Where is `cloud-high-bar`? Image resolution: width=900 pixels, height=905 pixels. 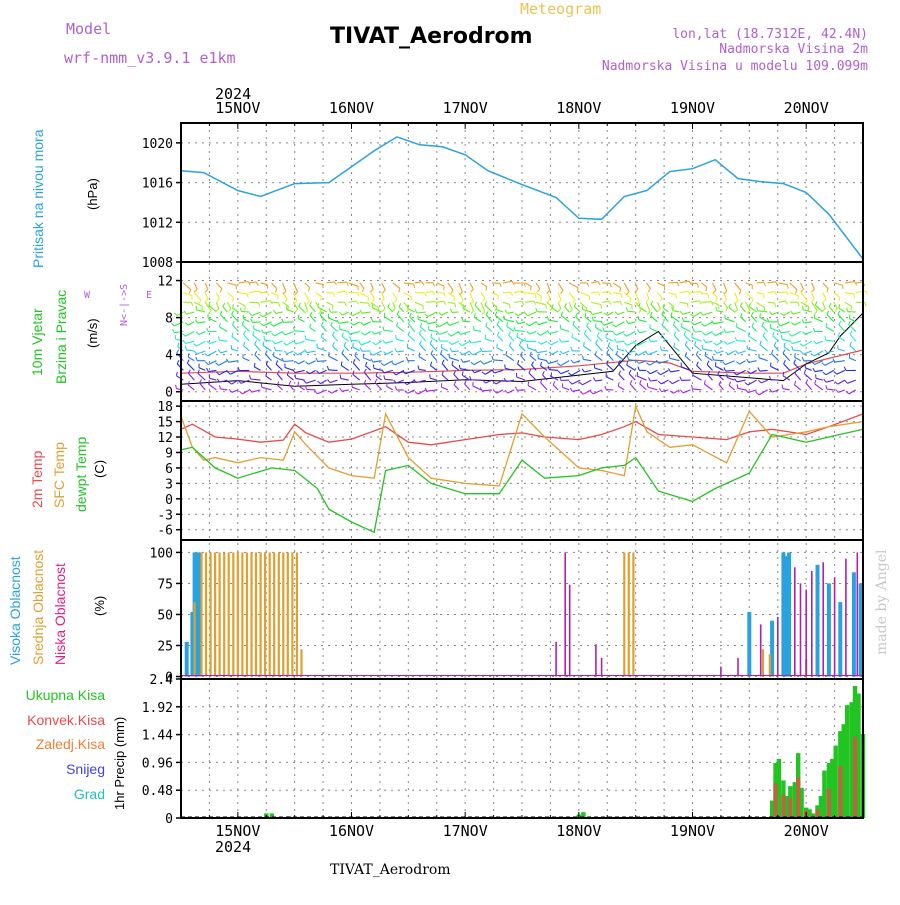
cloud-high-bar is located at coordinates (854, 624).